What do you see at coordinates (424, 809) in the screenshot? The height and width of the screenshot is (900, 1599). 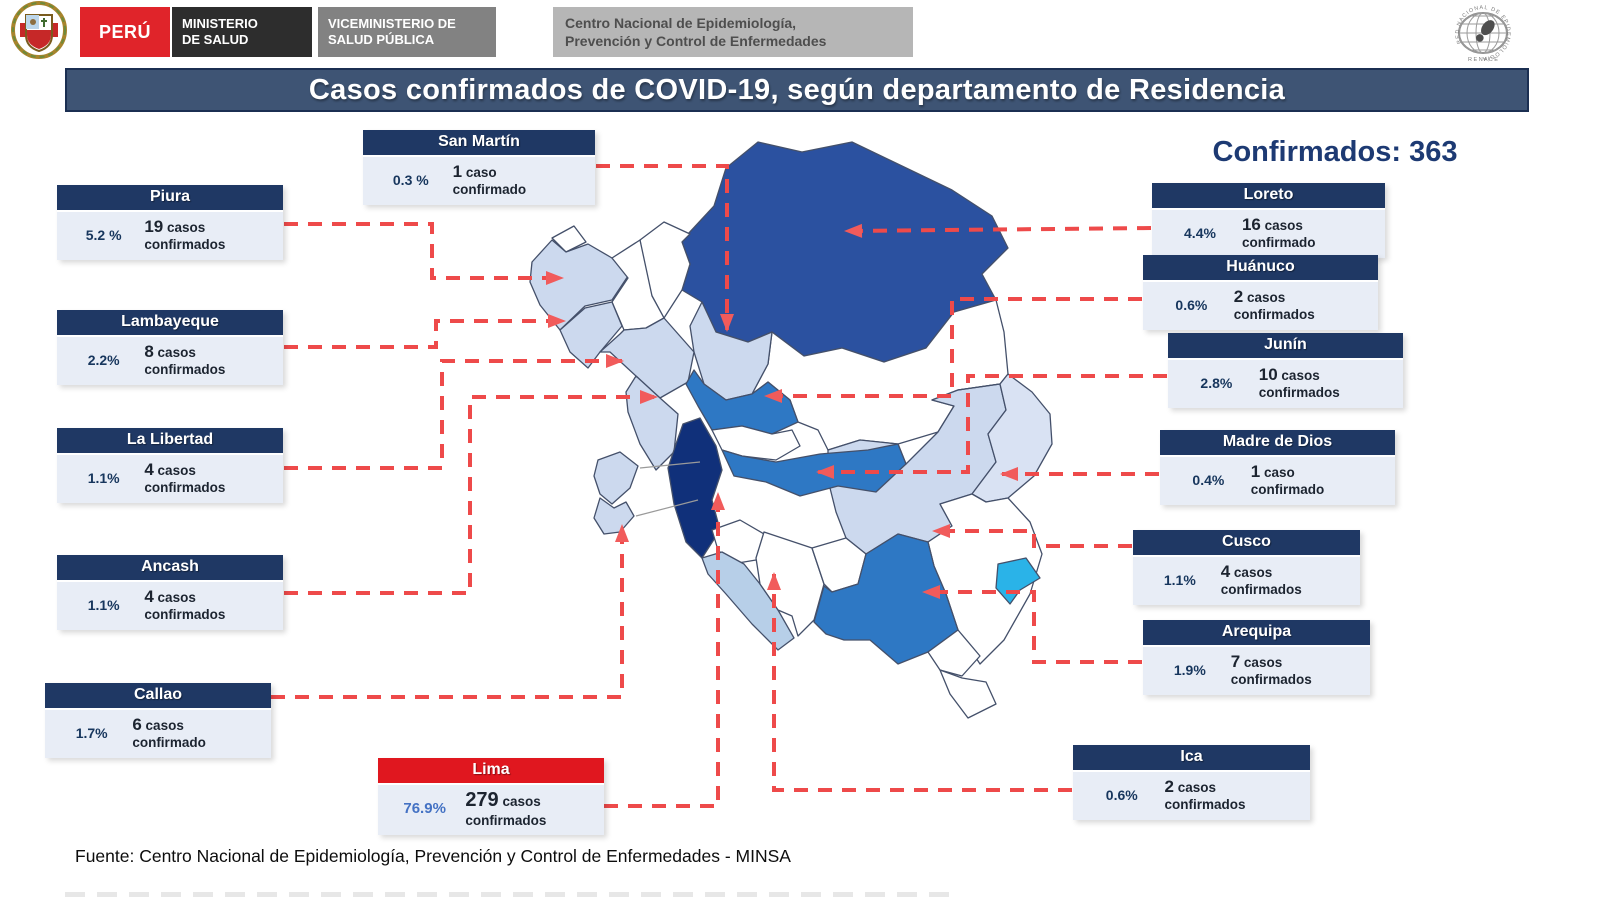 I see `percent-value: 76.9%` at bounding box center [424, 809].